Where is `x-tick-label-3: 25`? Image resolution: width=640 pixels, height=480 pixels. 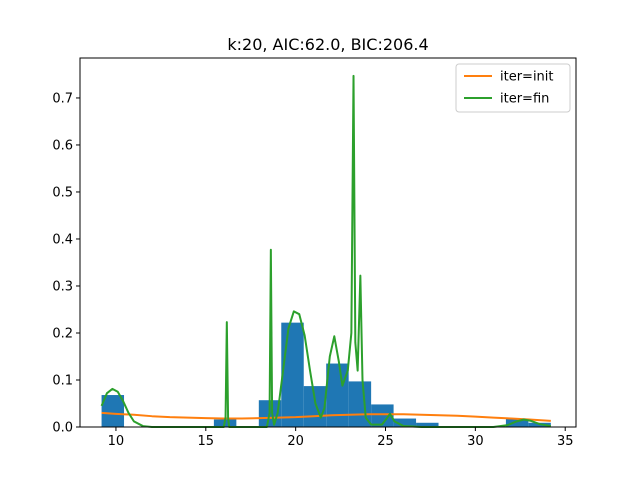 x-tick-label-3: 25 is located at coordinates (385, 441).